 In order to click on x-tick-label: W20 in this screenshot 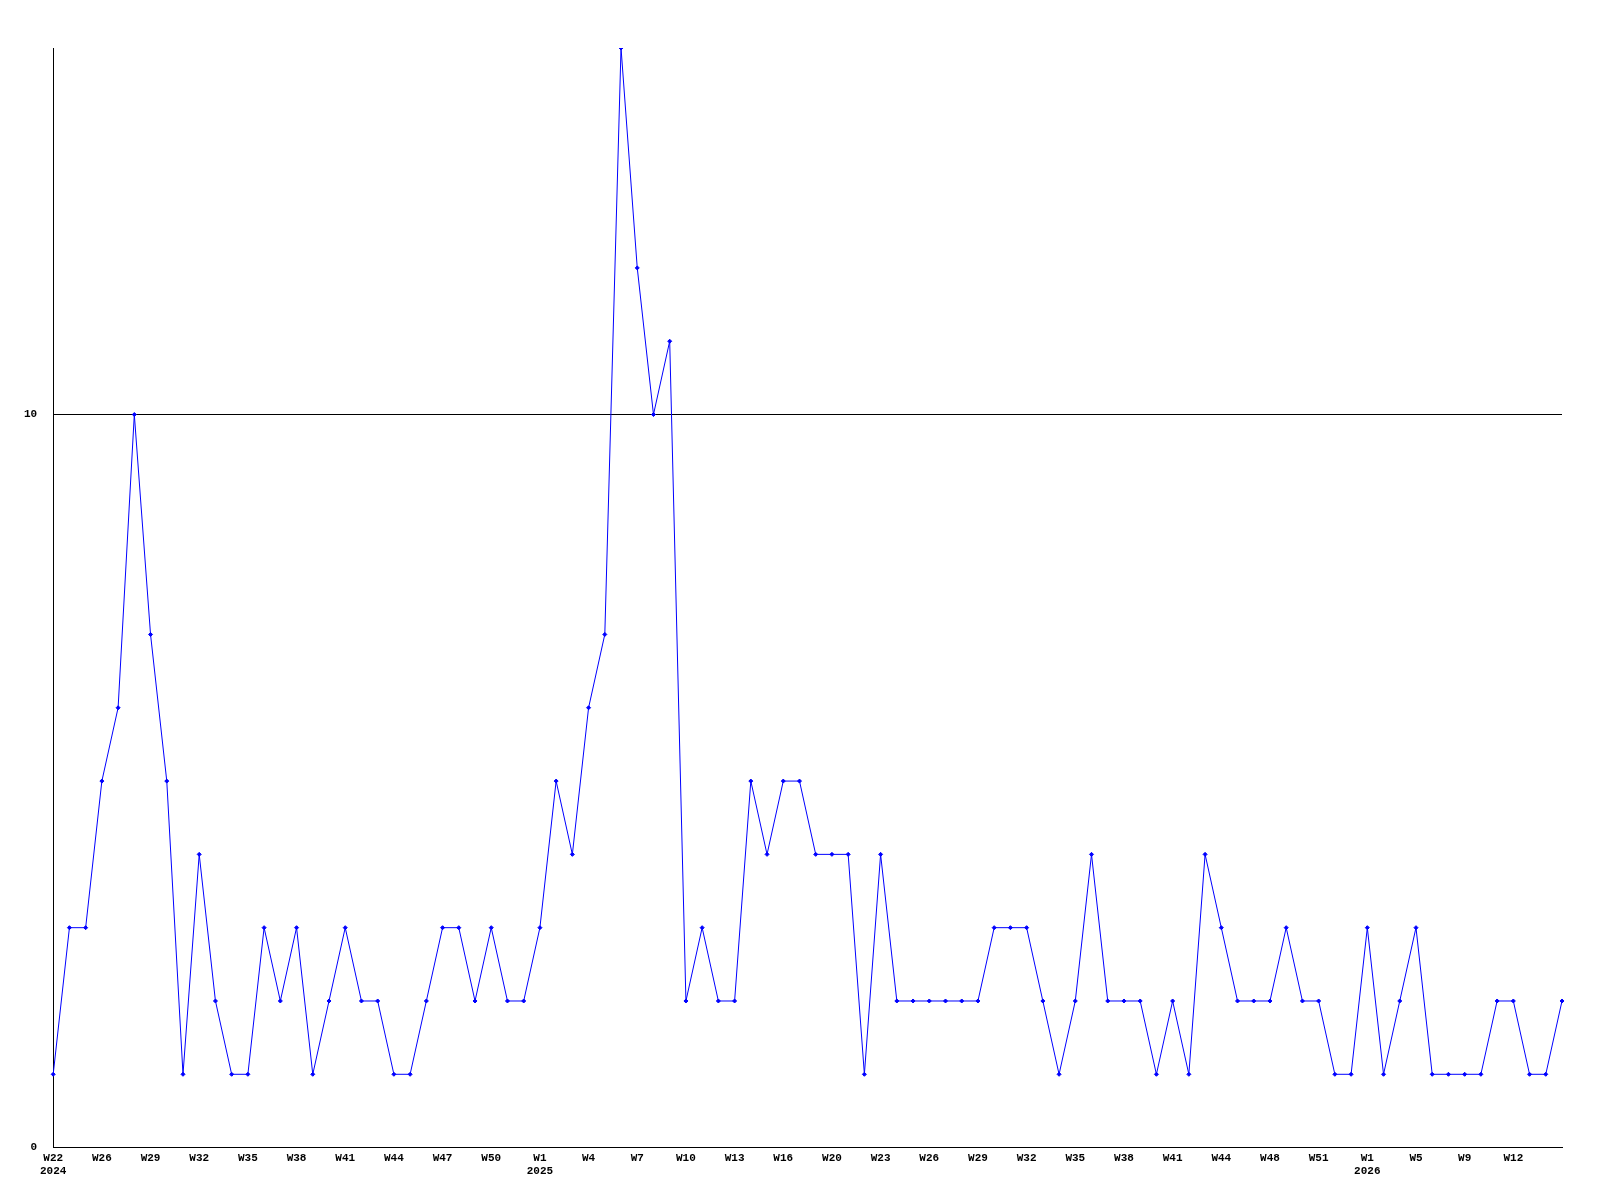, I will do `click(832, 1157)`.